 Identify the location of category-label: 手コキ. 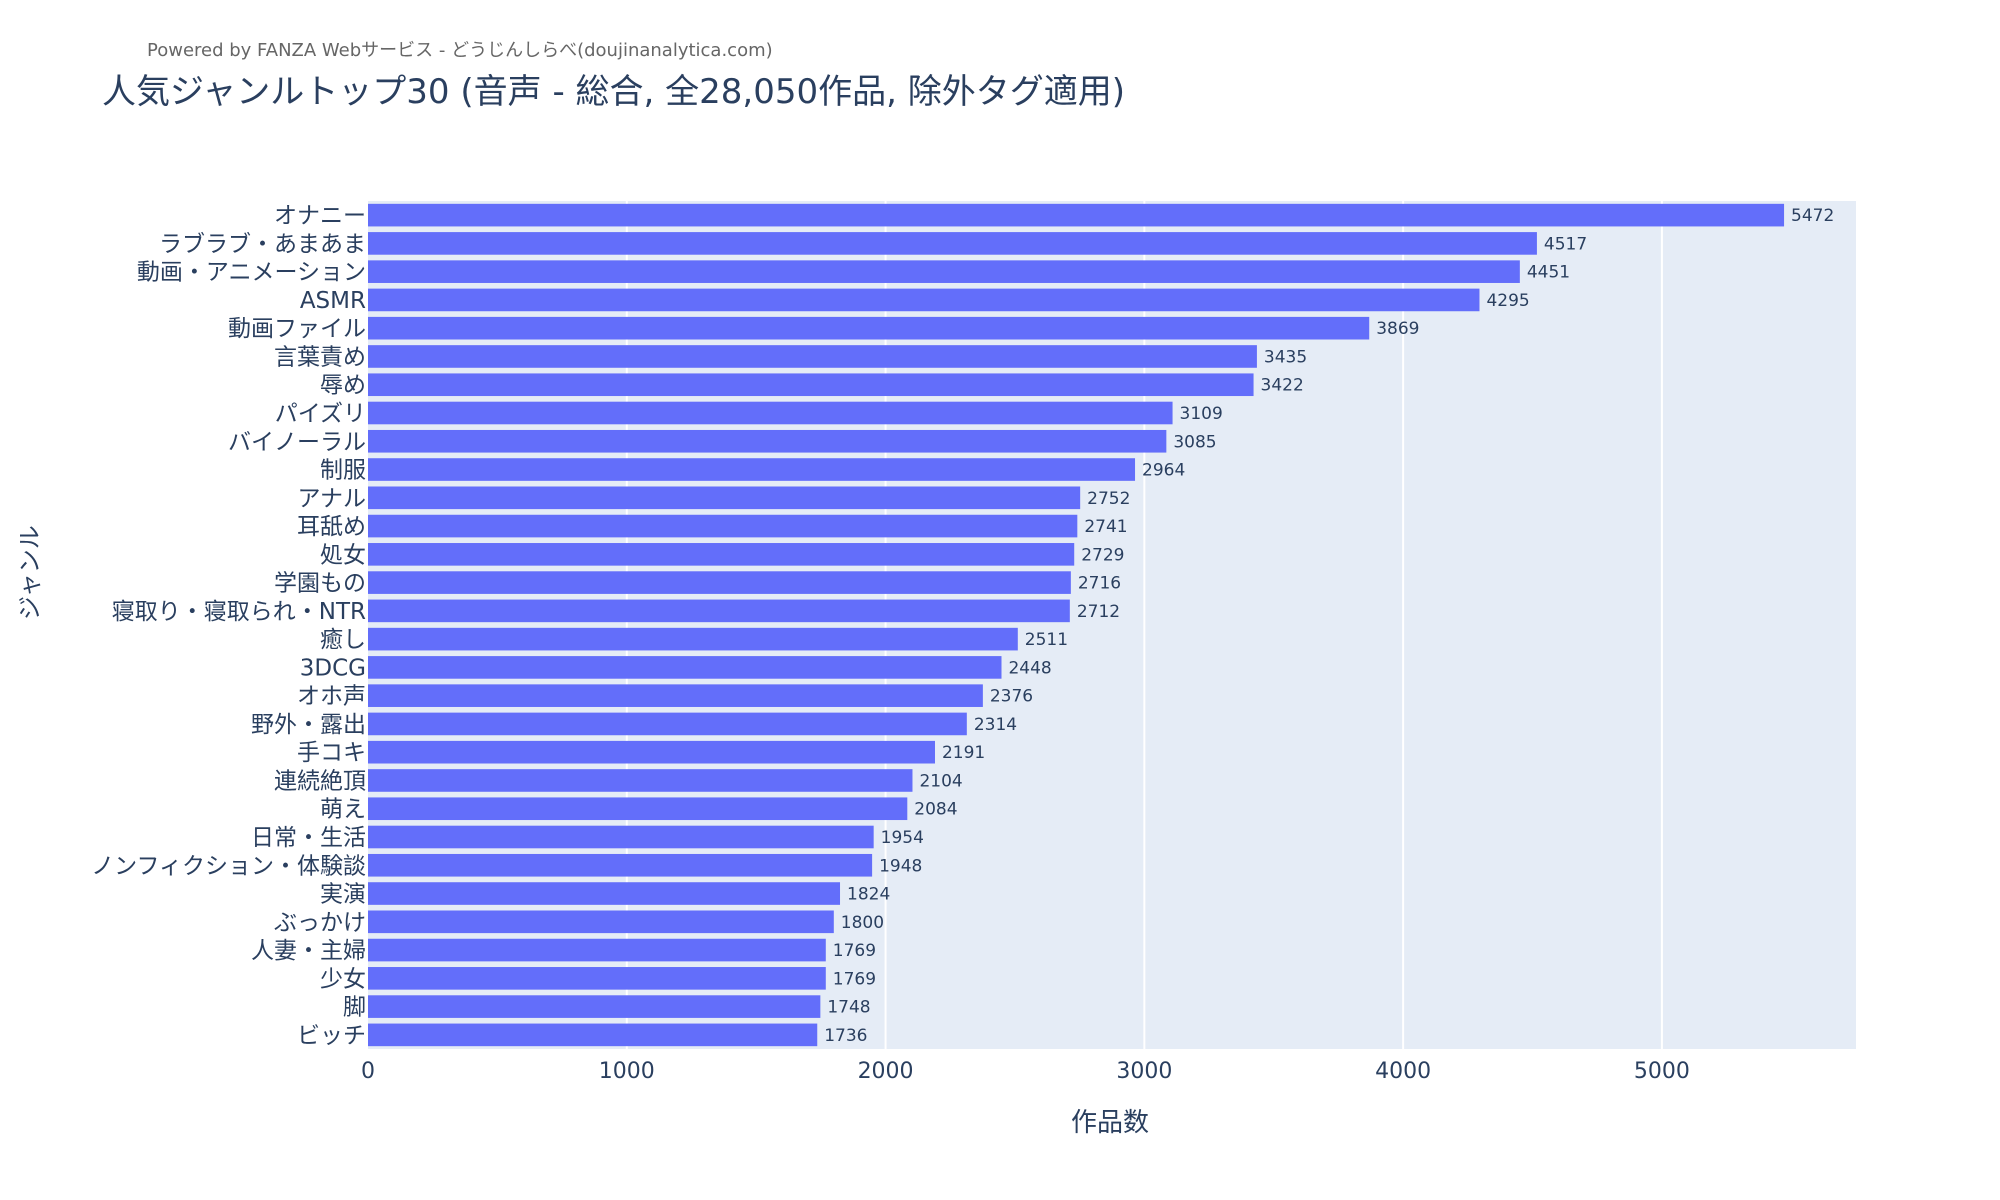
(331, 753).